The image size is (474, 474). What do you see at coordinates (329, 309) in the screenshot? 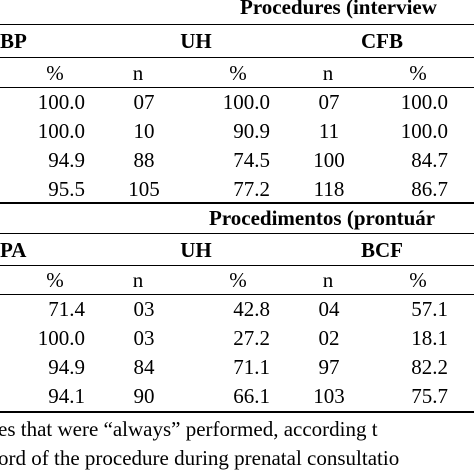
I see `cell: 04` at bounding box center [329, 309].